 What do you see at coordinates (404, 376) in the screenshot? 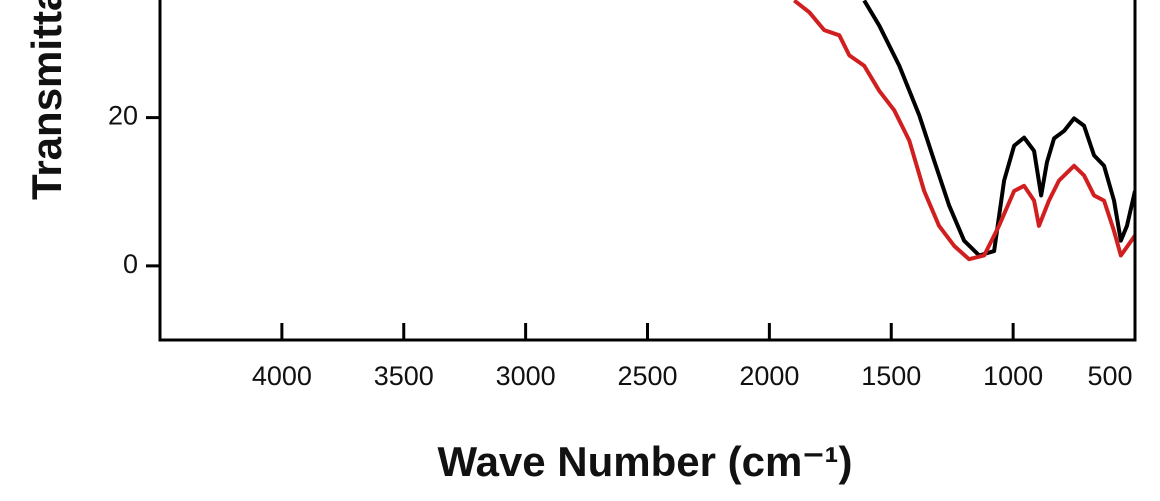
I see `x-tick-label: 3500` at bounding box center [404, 376].